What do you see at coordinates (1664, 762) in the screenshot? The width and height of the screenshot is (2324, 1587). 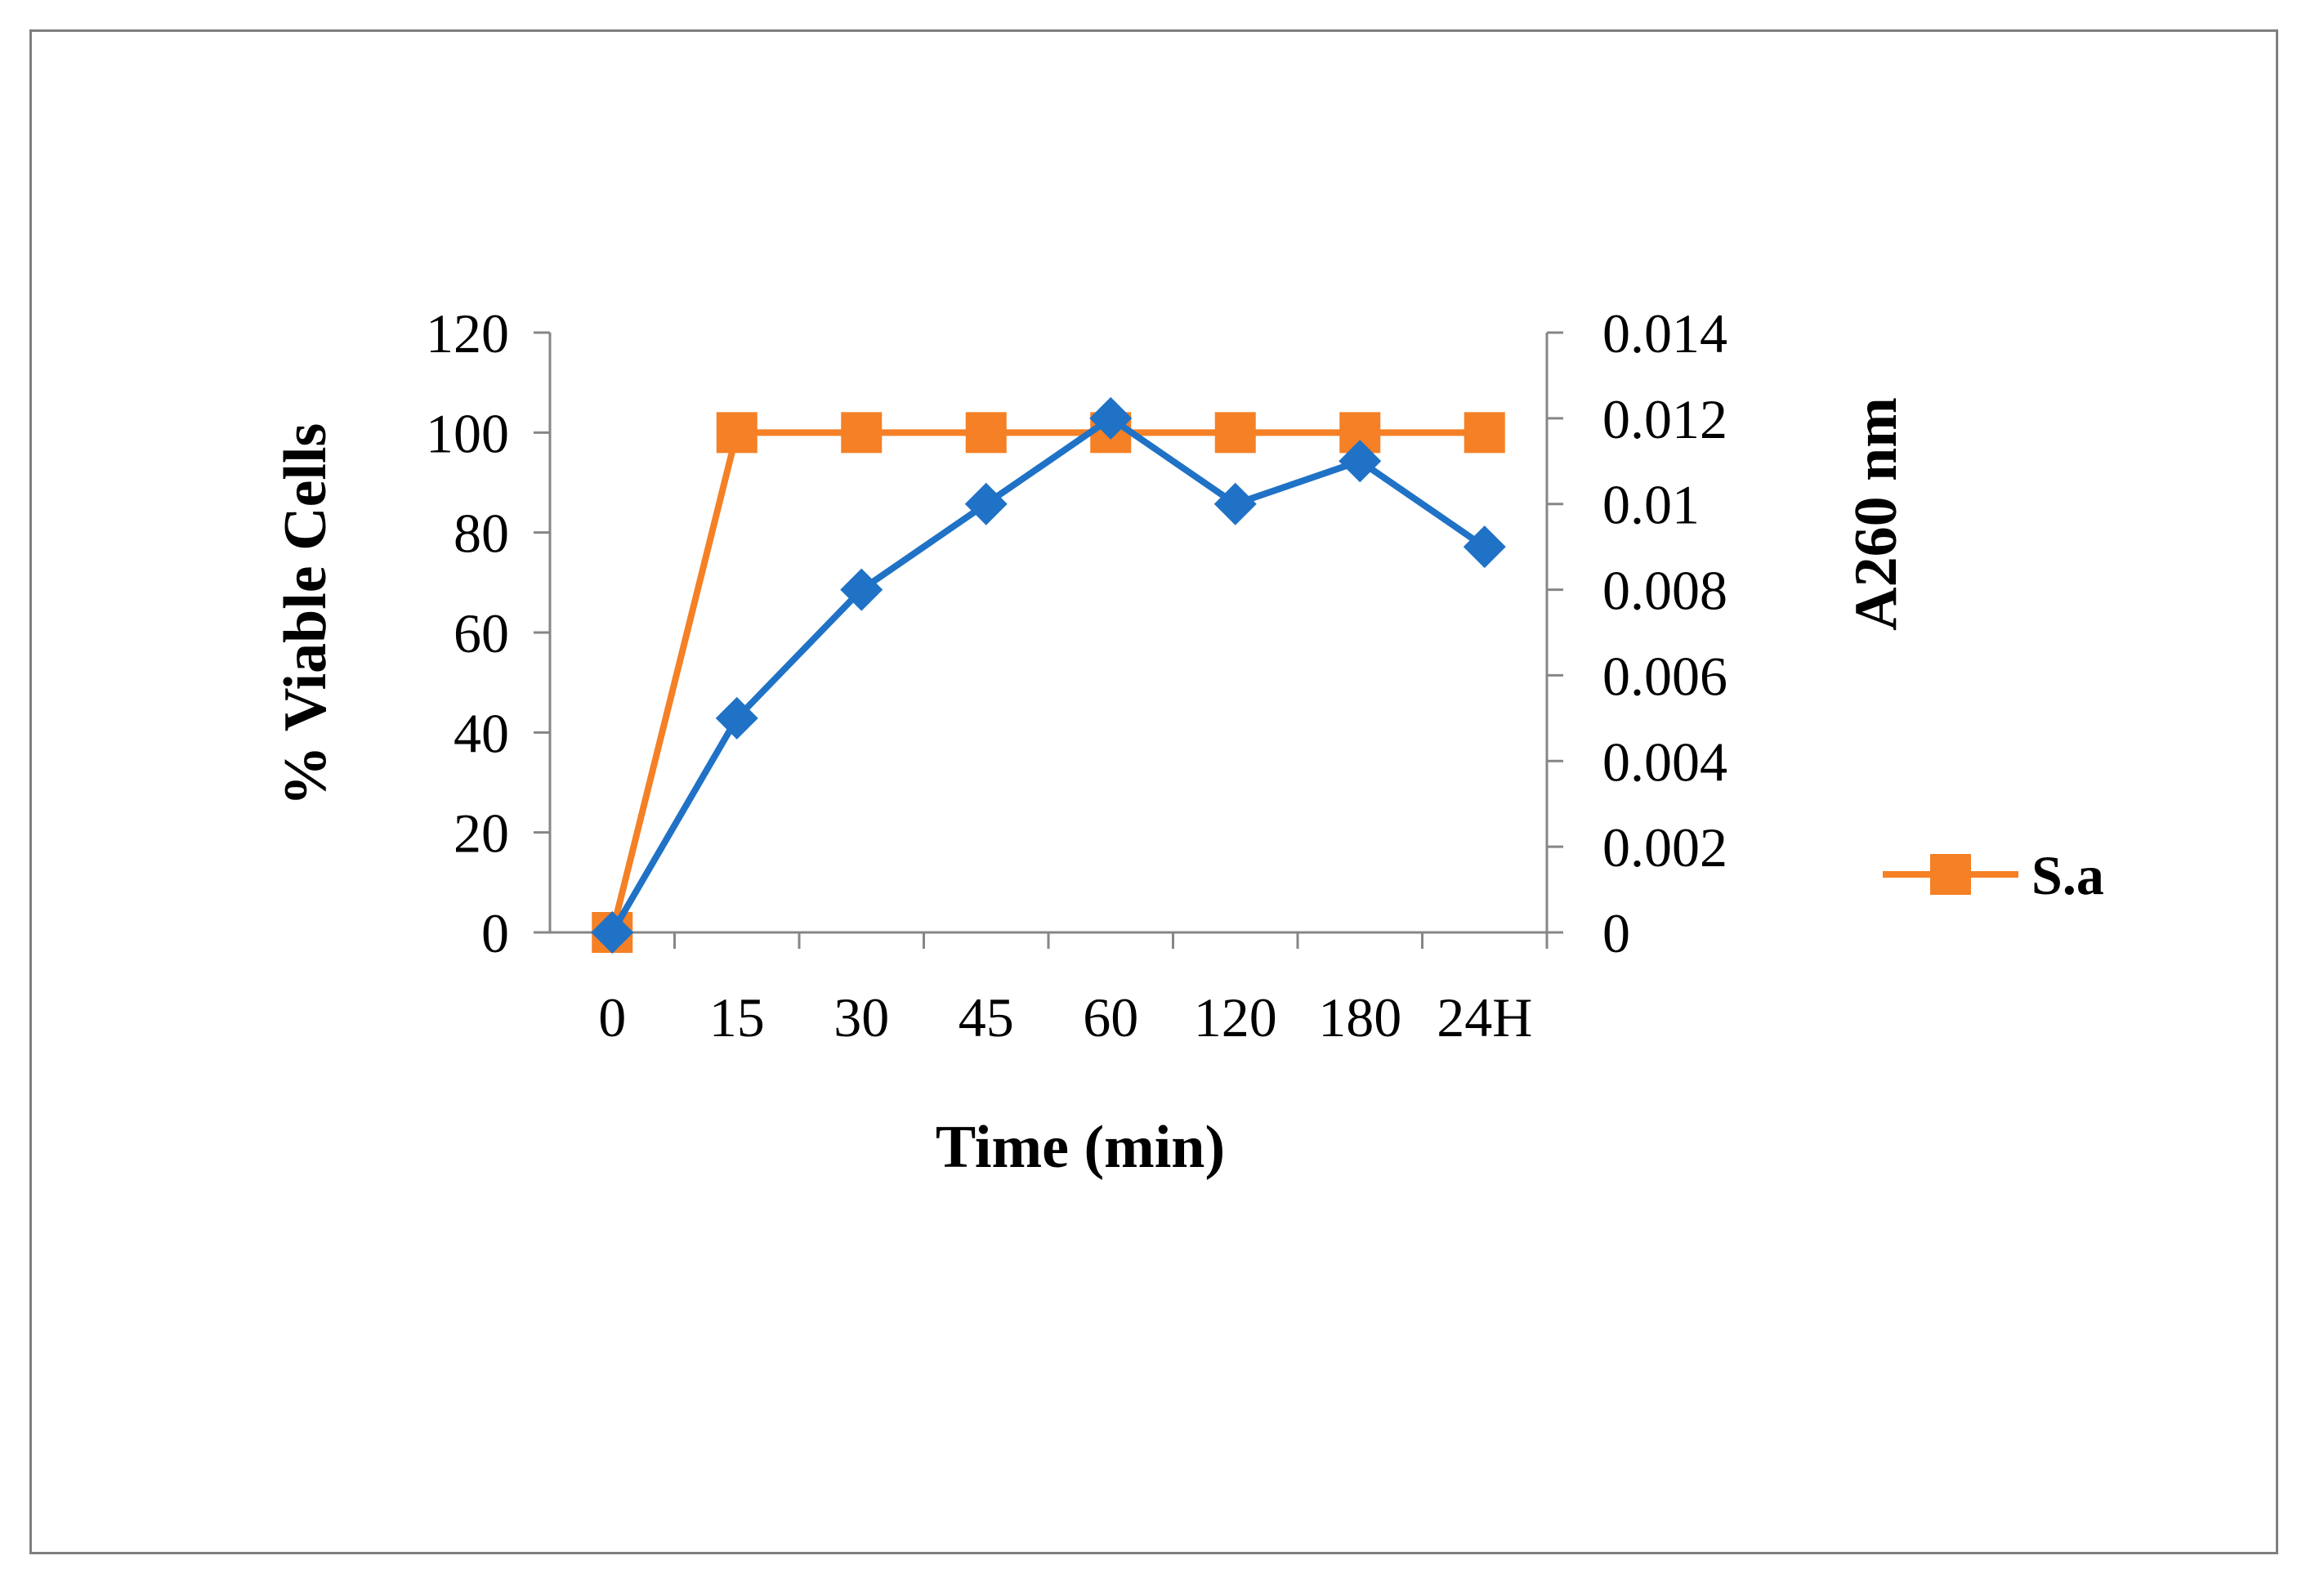 I see `y2-tick-label: 0.004` at bounding box center [1664, 762].